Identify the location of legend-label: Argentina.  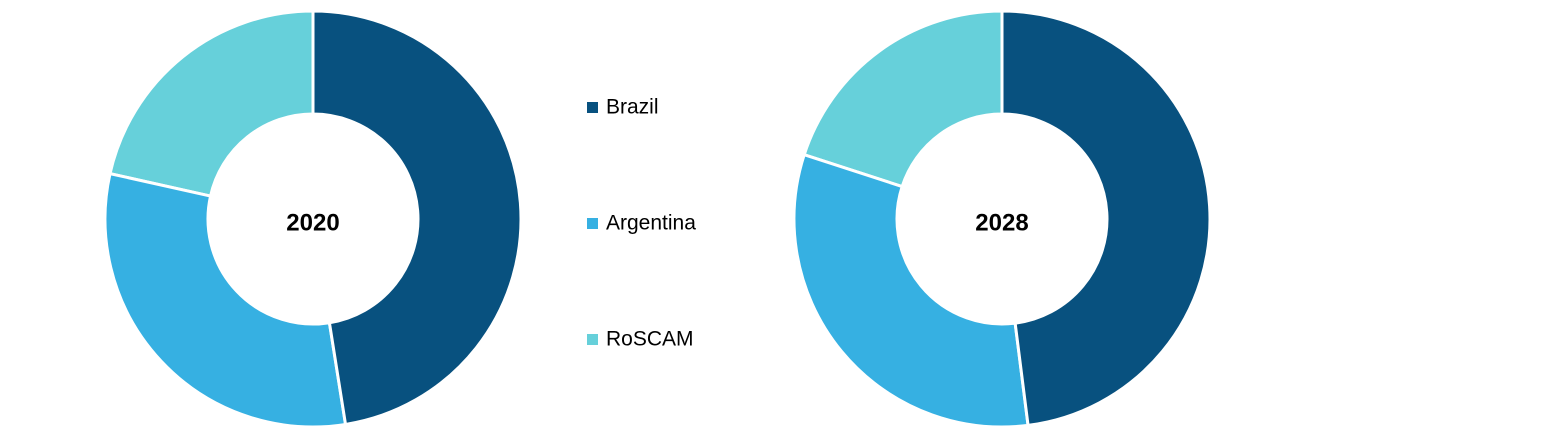
(651, 223).